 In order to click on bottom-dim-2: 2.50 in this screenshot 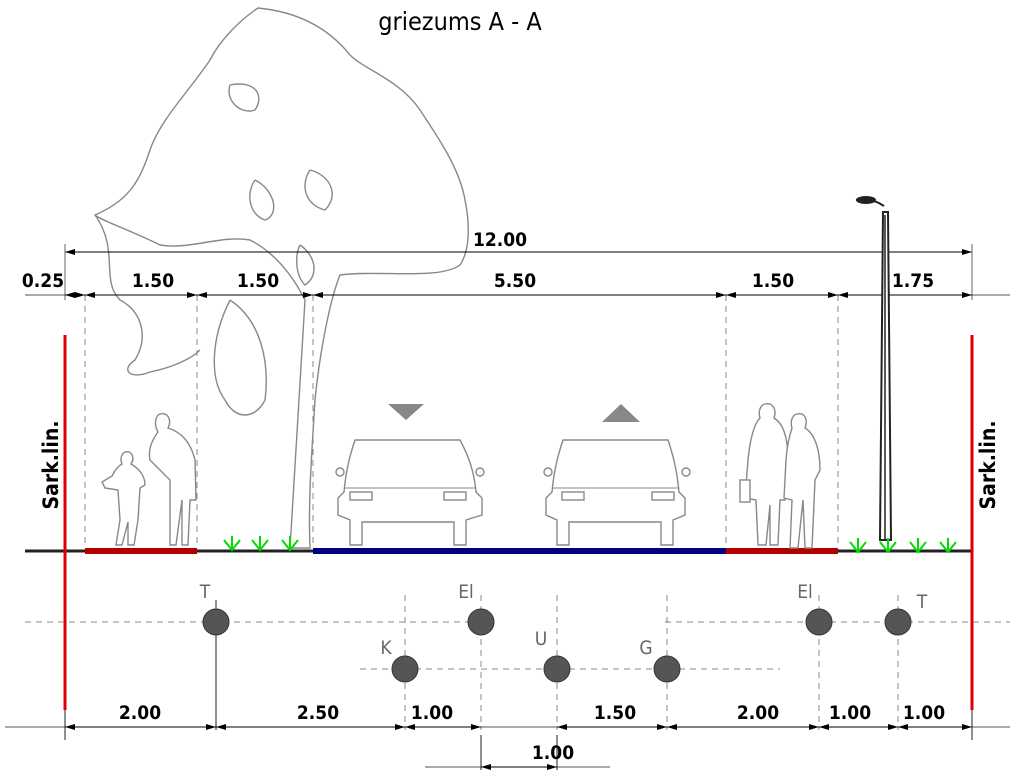, I will do `click(318, 713)`.